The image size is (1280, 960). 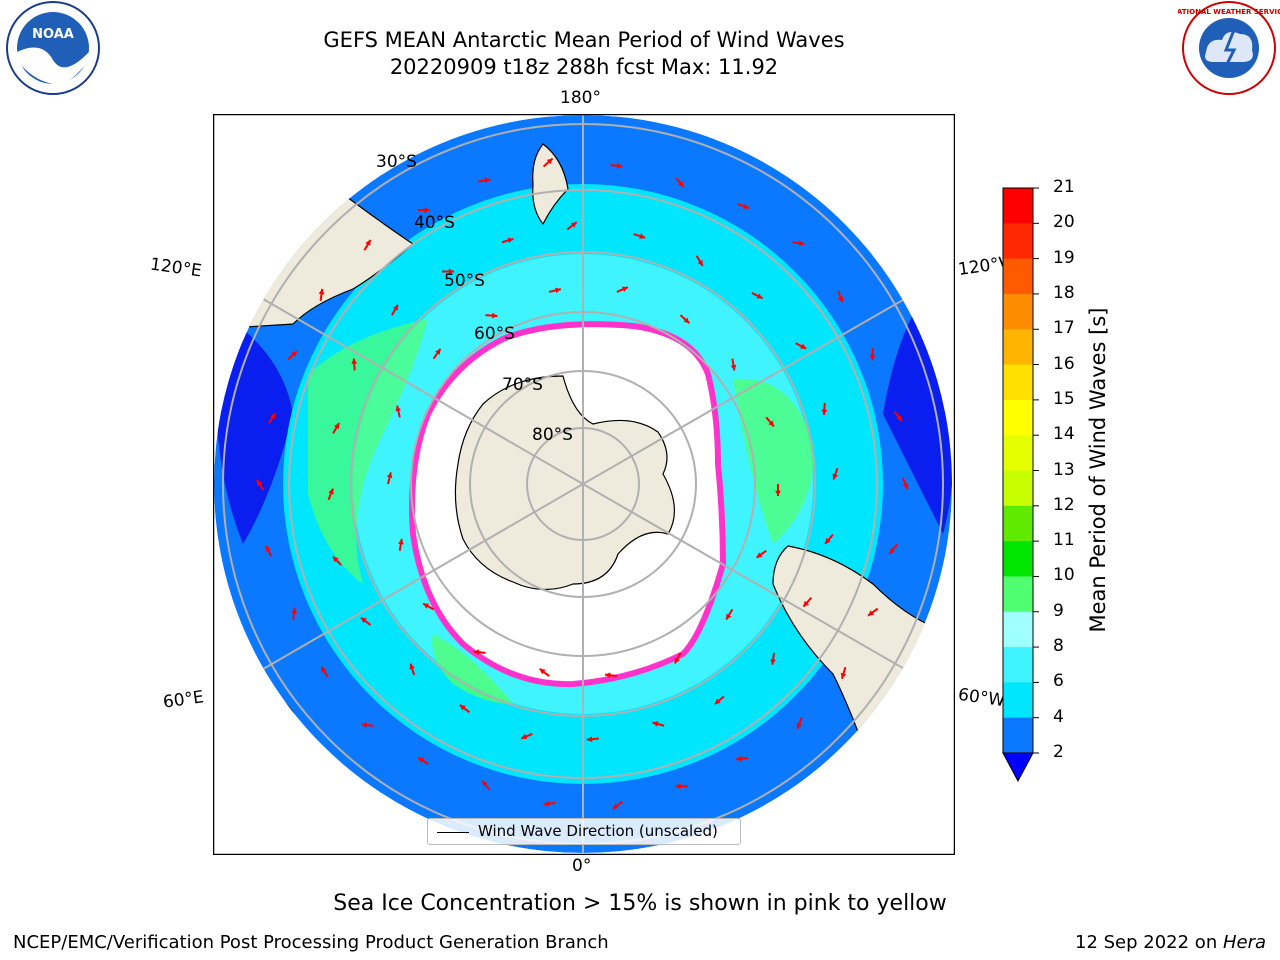 What do you see at coordinates (1064, 363) in the screenshot?
I see `colorbar-tick-label: 16` at bounding box center [1064, 363].